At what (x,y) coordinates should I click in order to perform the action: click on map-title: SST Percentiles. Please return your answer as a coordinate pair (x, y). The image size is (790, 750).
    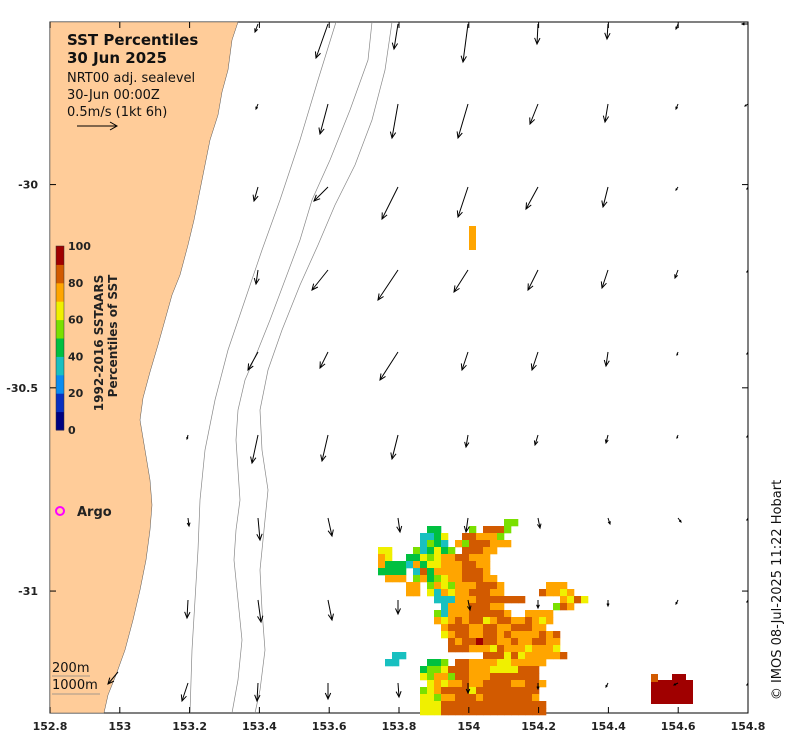
    Looking at the image, I should click on (132, 40).